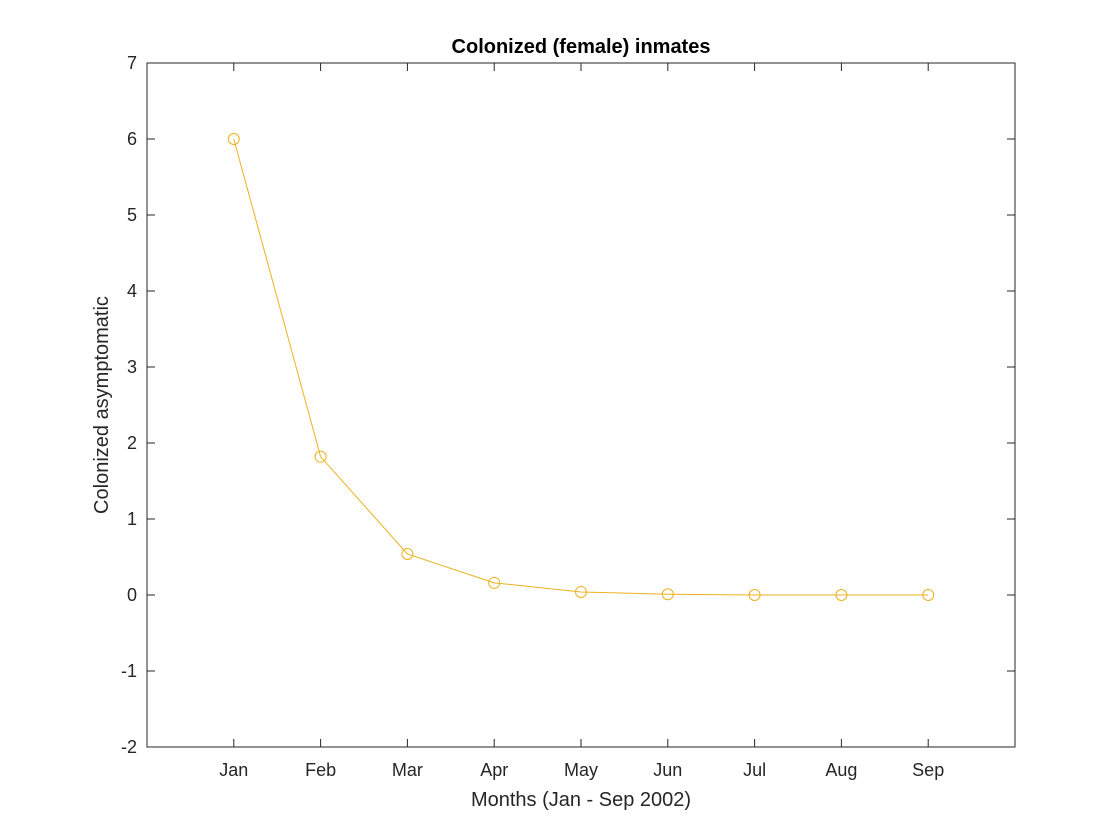 Image resolution: width=1120 pixels, height=840 pixels. I want to click on y-tick-label: -2, so click(129, 747).